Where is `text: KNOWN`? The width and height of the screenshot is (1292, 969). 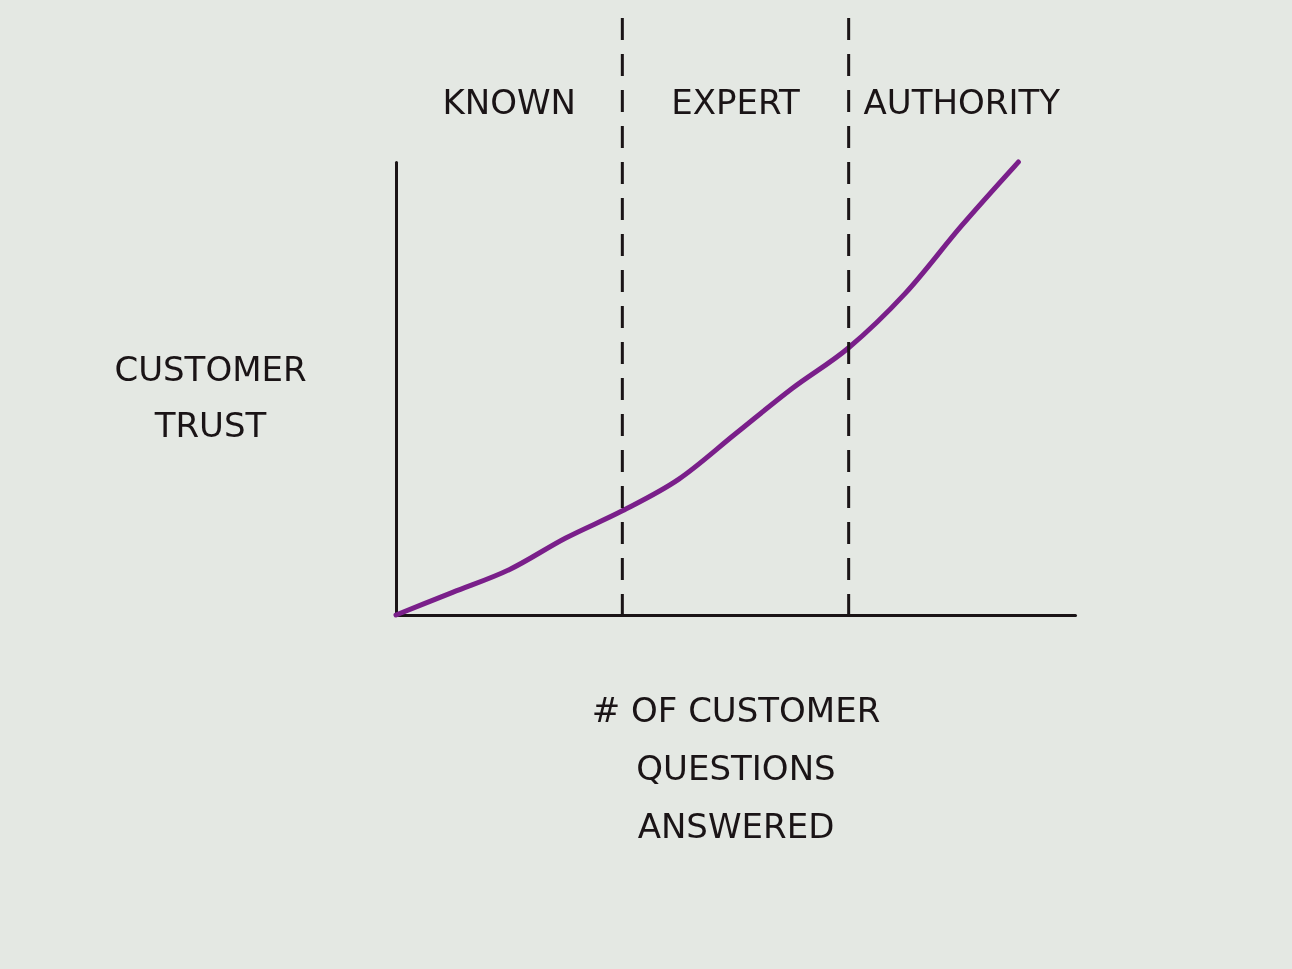
text: KNOWN is located at coordinates (509, 102).